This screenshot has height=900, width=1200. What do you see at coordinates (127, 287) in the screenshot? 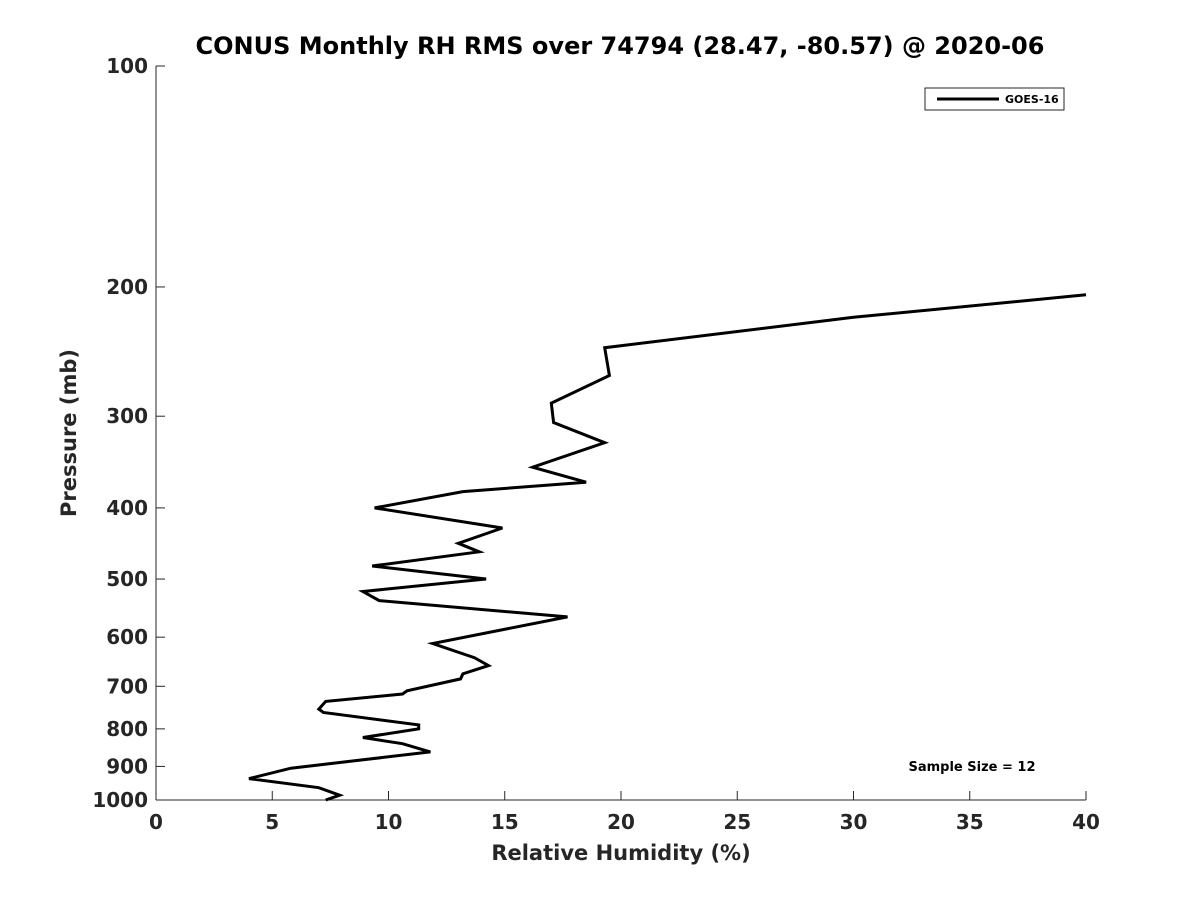
I see `y-tick-label: 200` at bounding box center [127, 287].